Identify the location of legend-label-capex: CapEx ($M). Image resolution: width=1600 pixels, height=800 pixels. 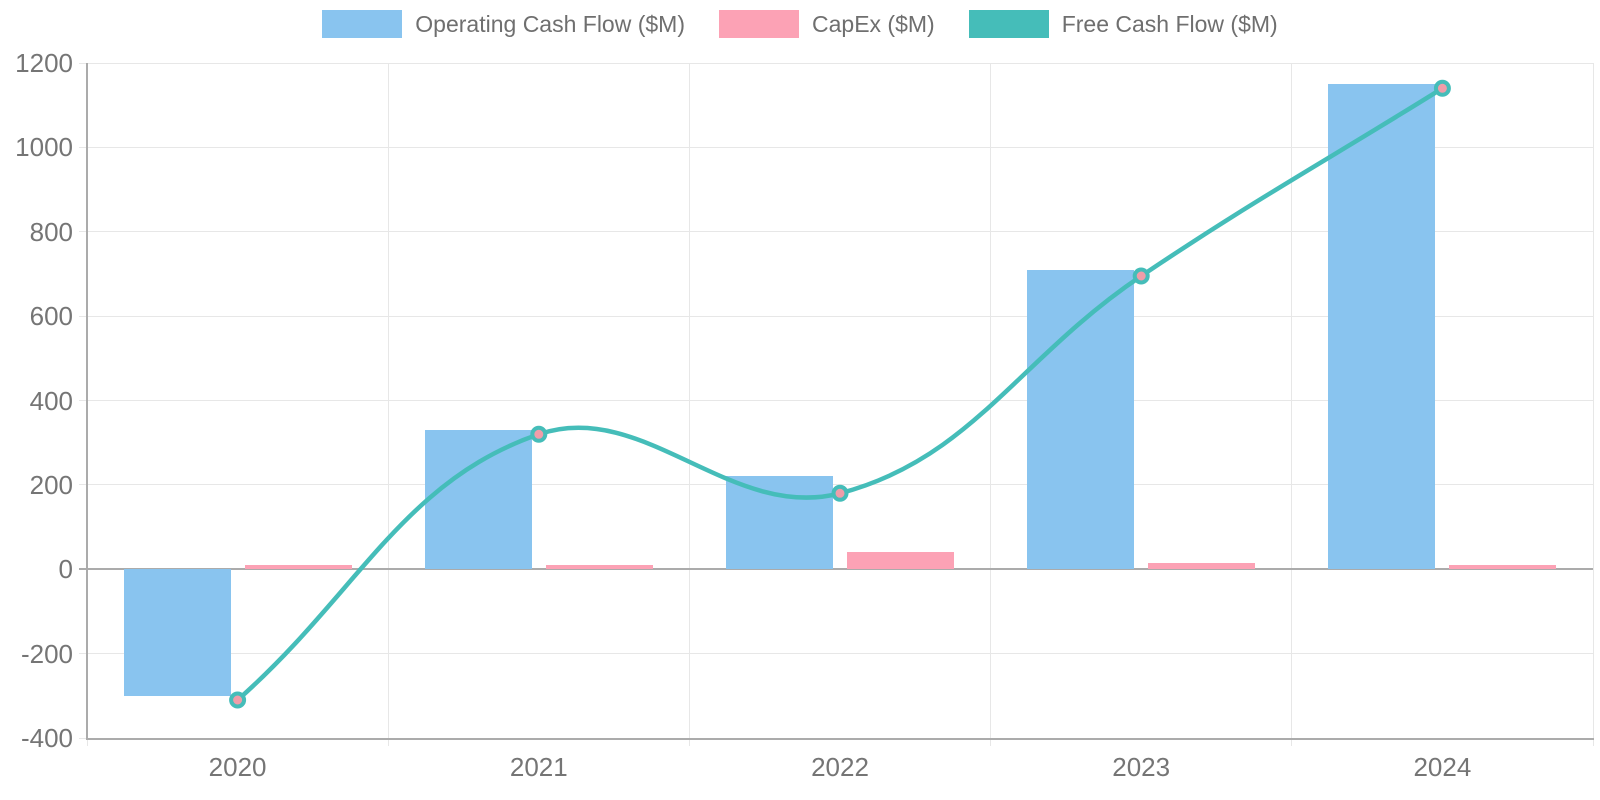
(873, 23).